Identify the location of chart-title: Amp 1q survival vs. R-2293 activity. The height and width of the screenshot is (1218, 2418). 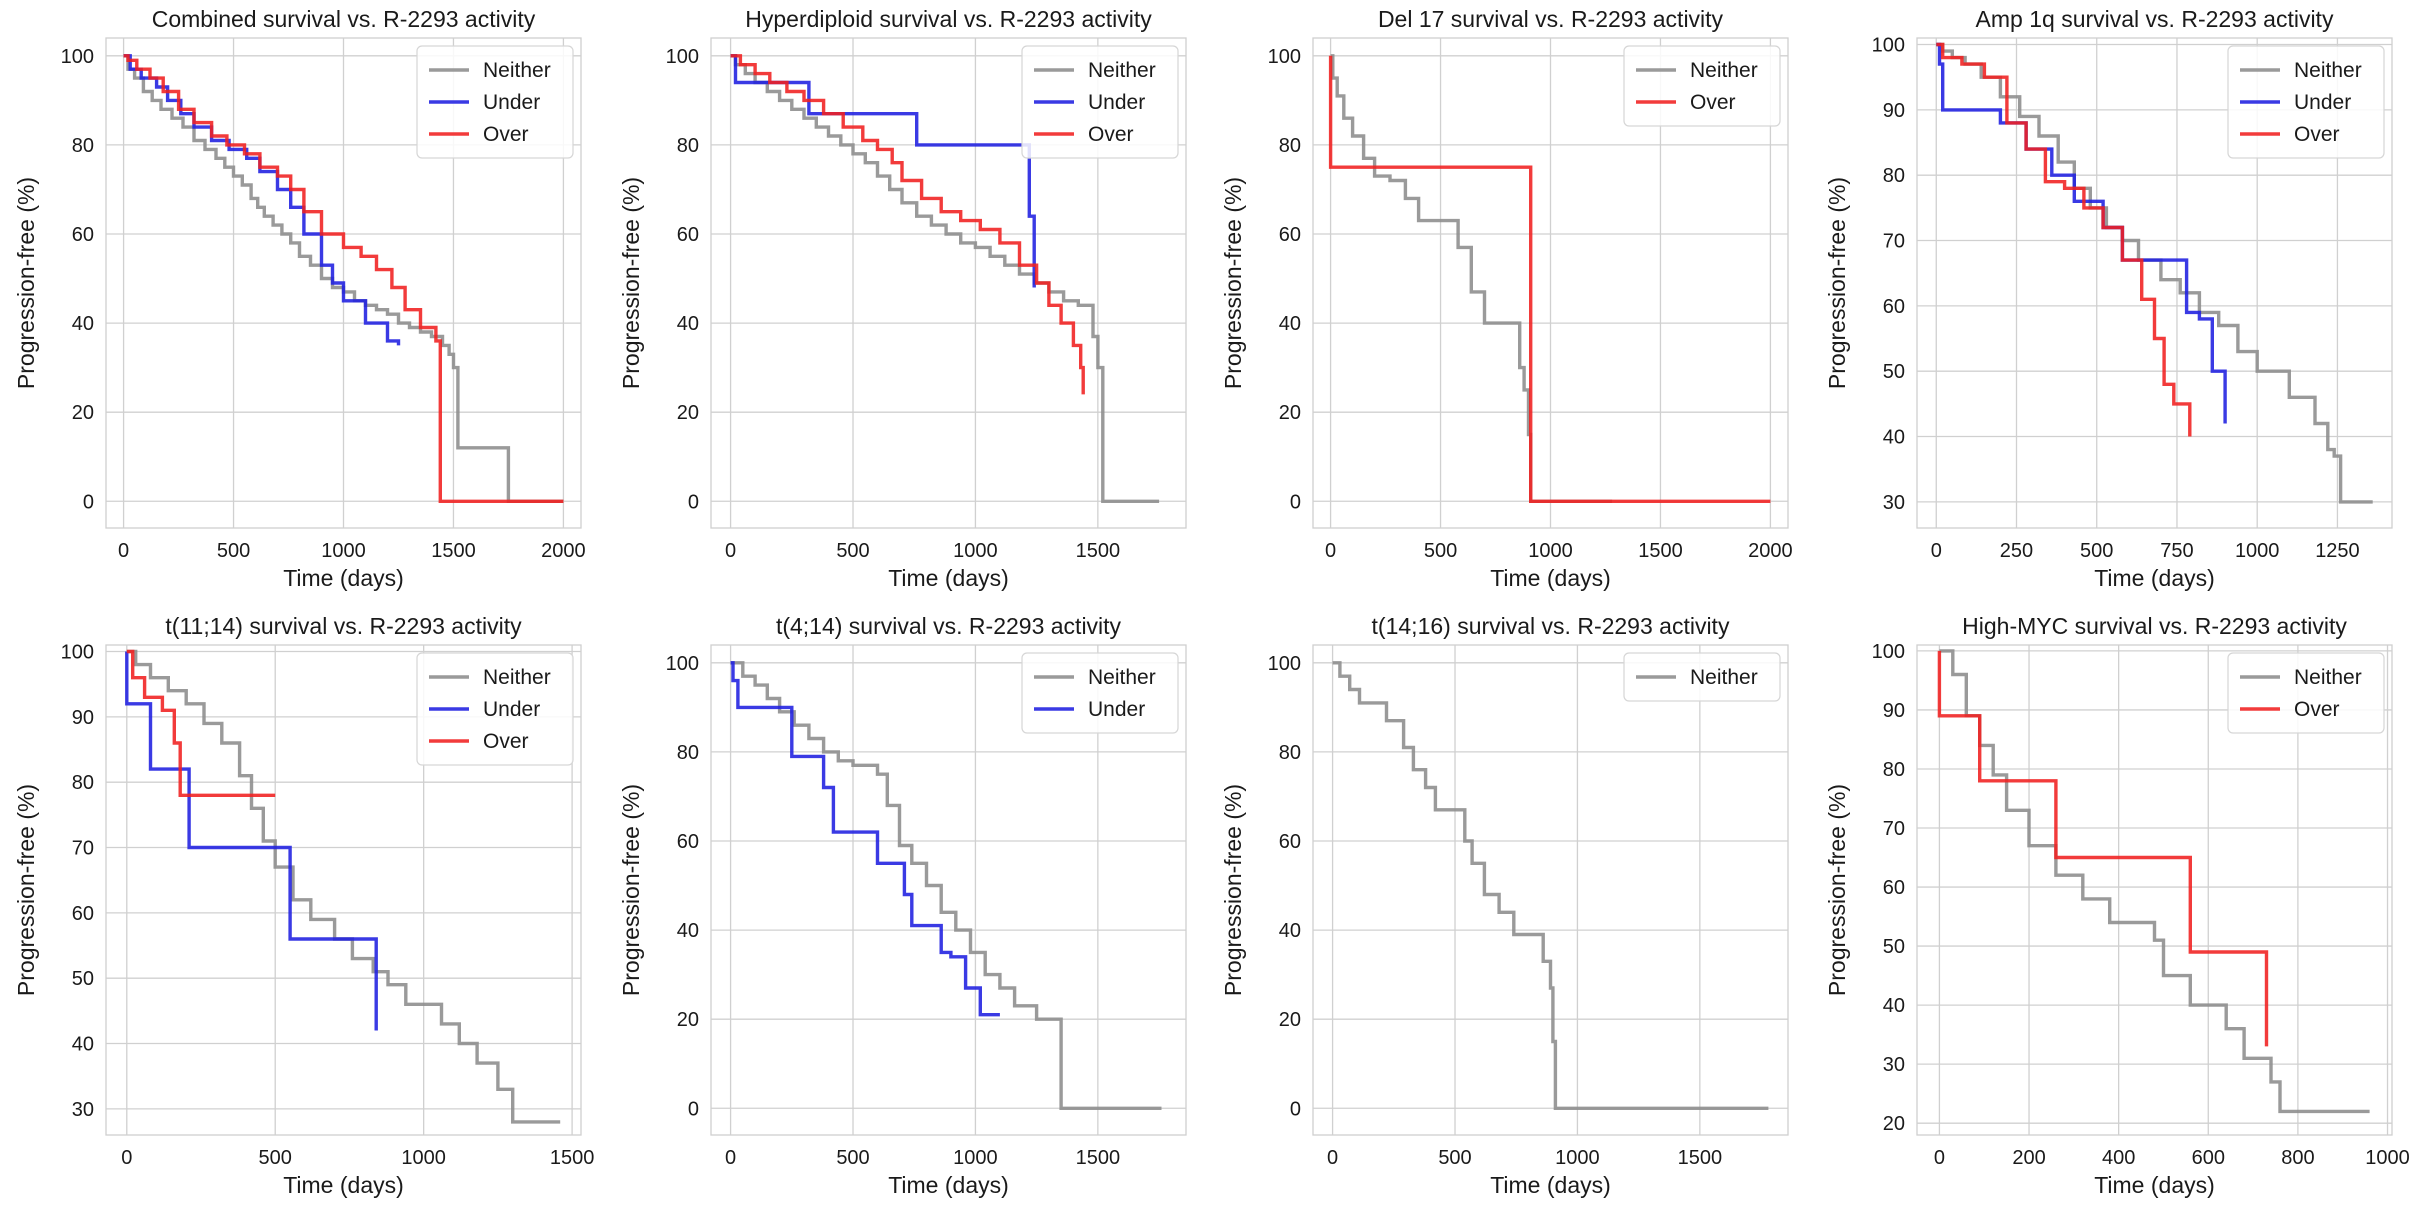
(2155, 19).